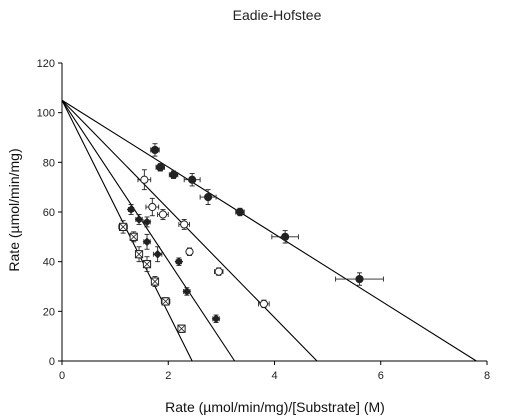 The height and width of the screenshot is (420, 510). What do you see at coordinates (14, 209) in the screenshot?
I see `y-axis-label: Rate (µmol/min/mg)` at bounding box center [14, 209].